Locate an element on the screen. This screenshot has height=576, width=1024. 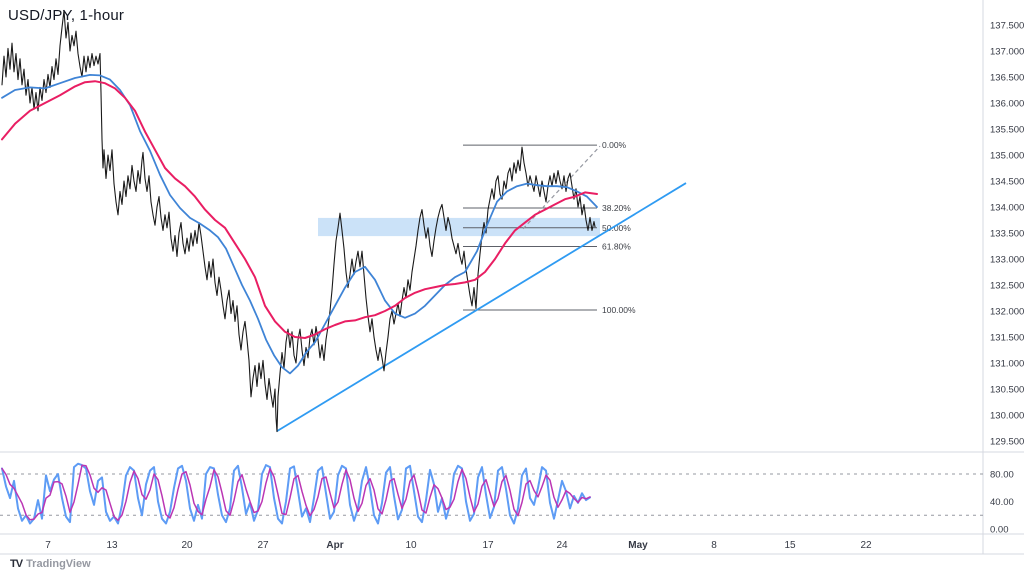
time-tick-label: Apr is located at coordinates (334, 545).